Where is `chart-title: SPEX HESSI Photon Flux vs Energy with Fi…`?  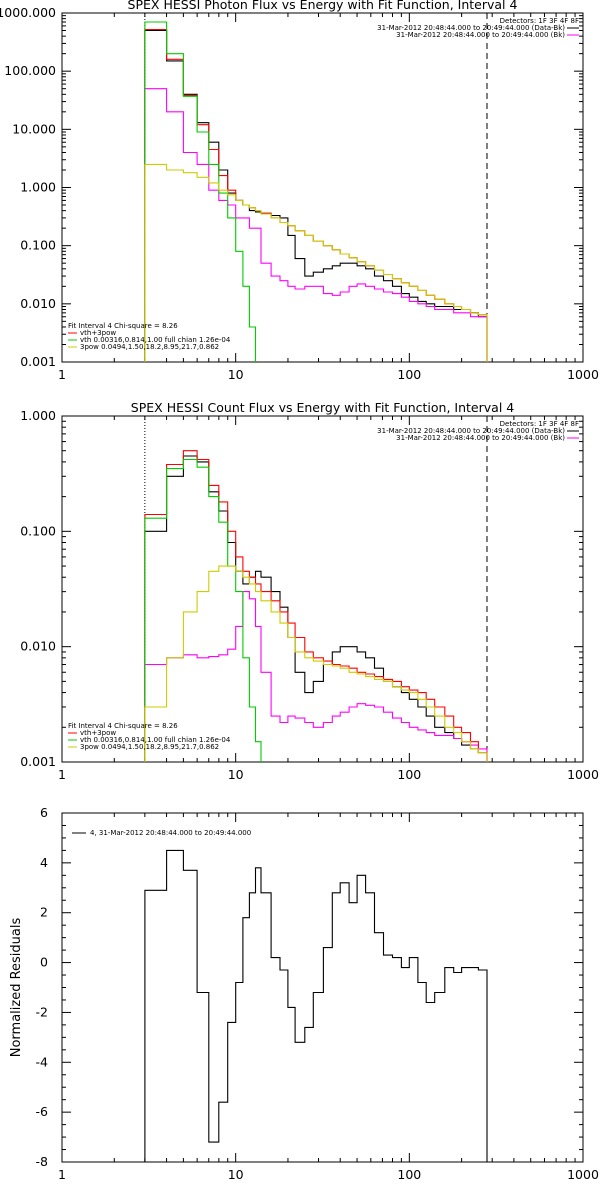 chart-title: SPEX HESSI Photon Flux vs Energy with Fi… is located at coordinates (323, 6).